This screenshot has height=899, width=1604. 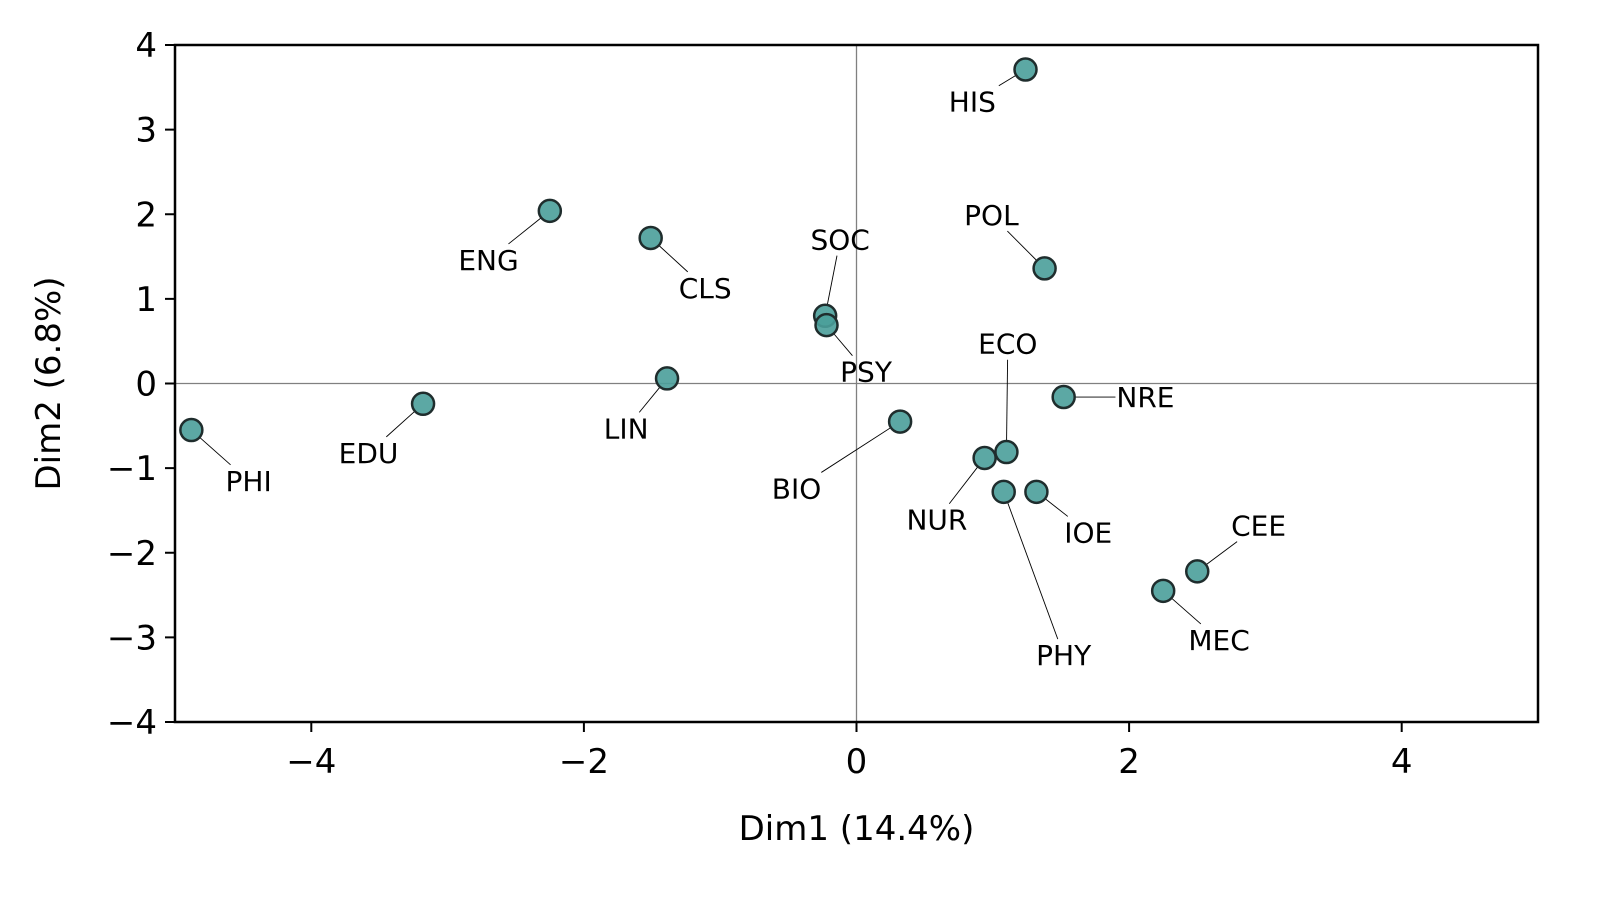 What do you see at coordinates (1006, 452) in the screenshot?
I see `point-eco` at bounding box center [1006, 452].